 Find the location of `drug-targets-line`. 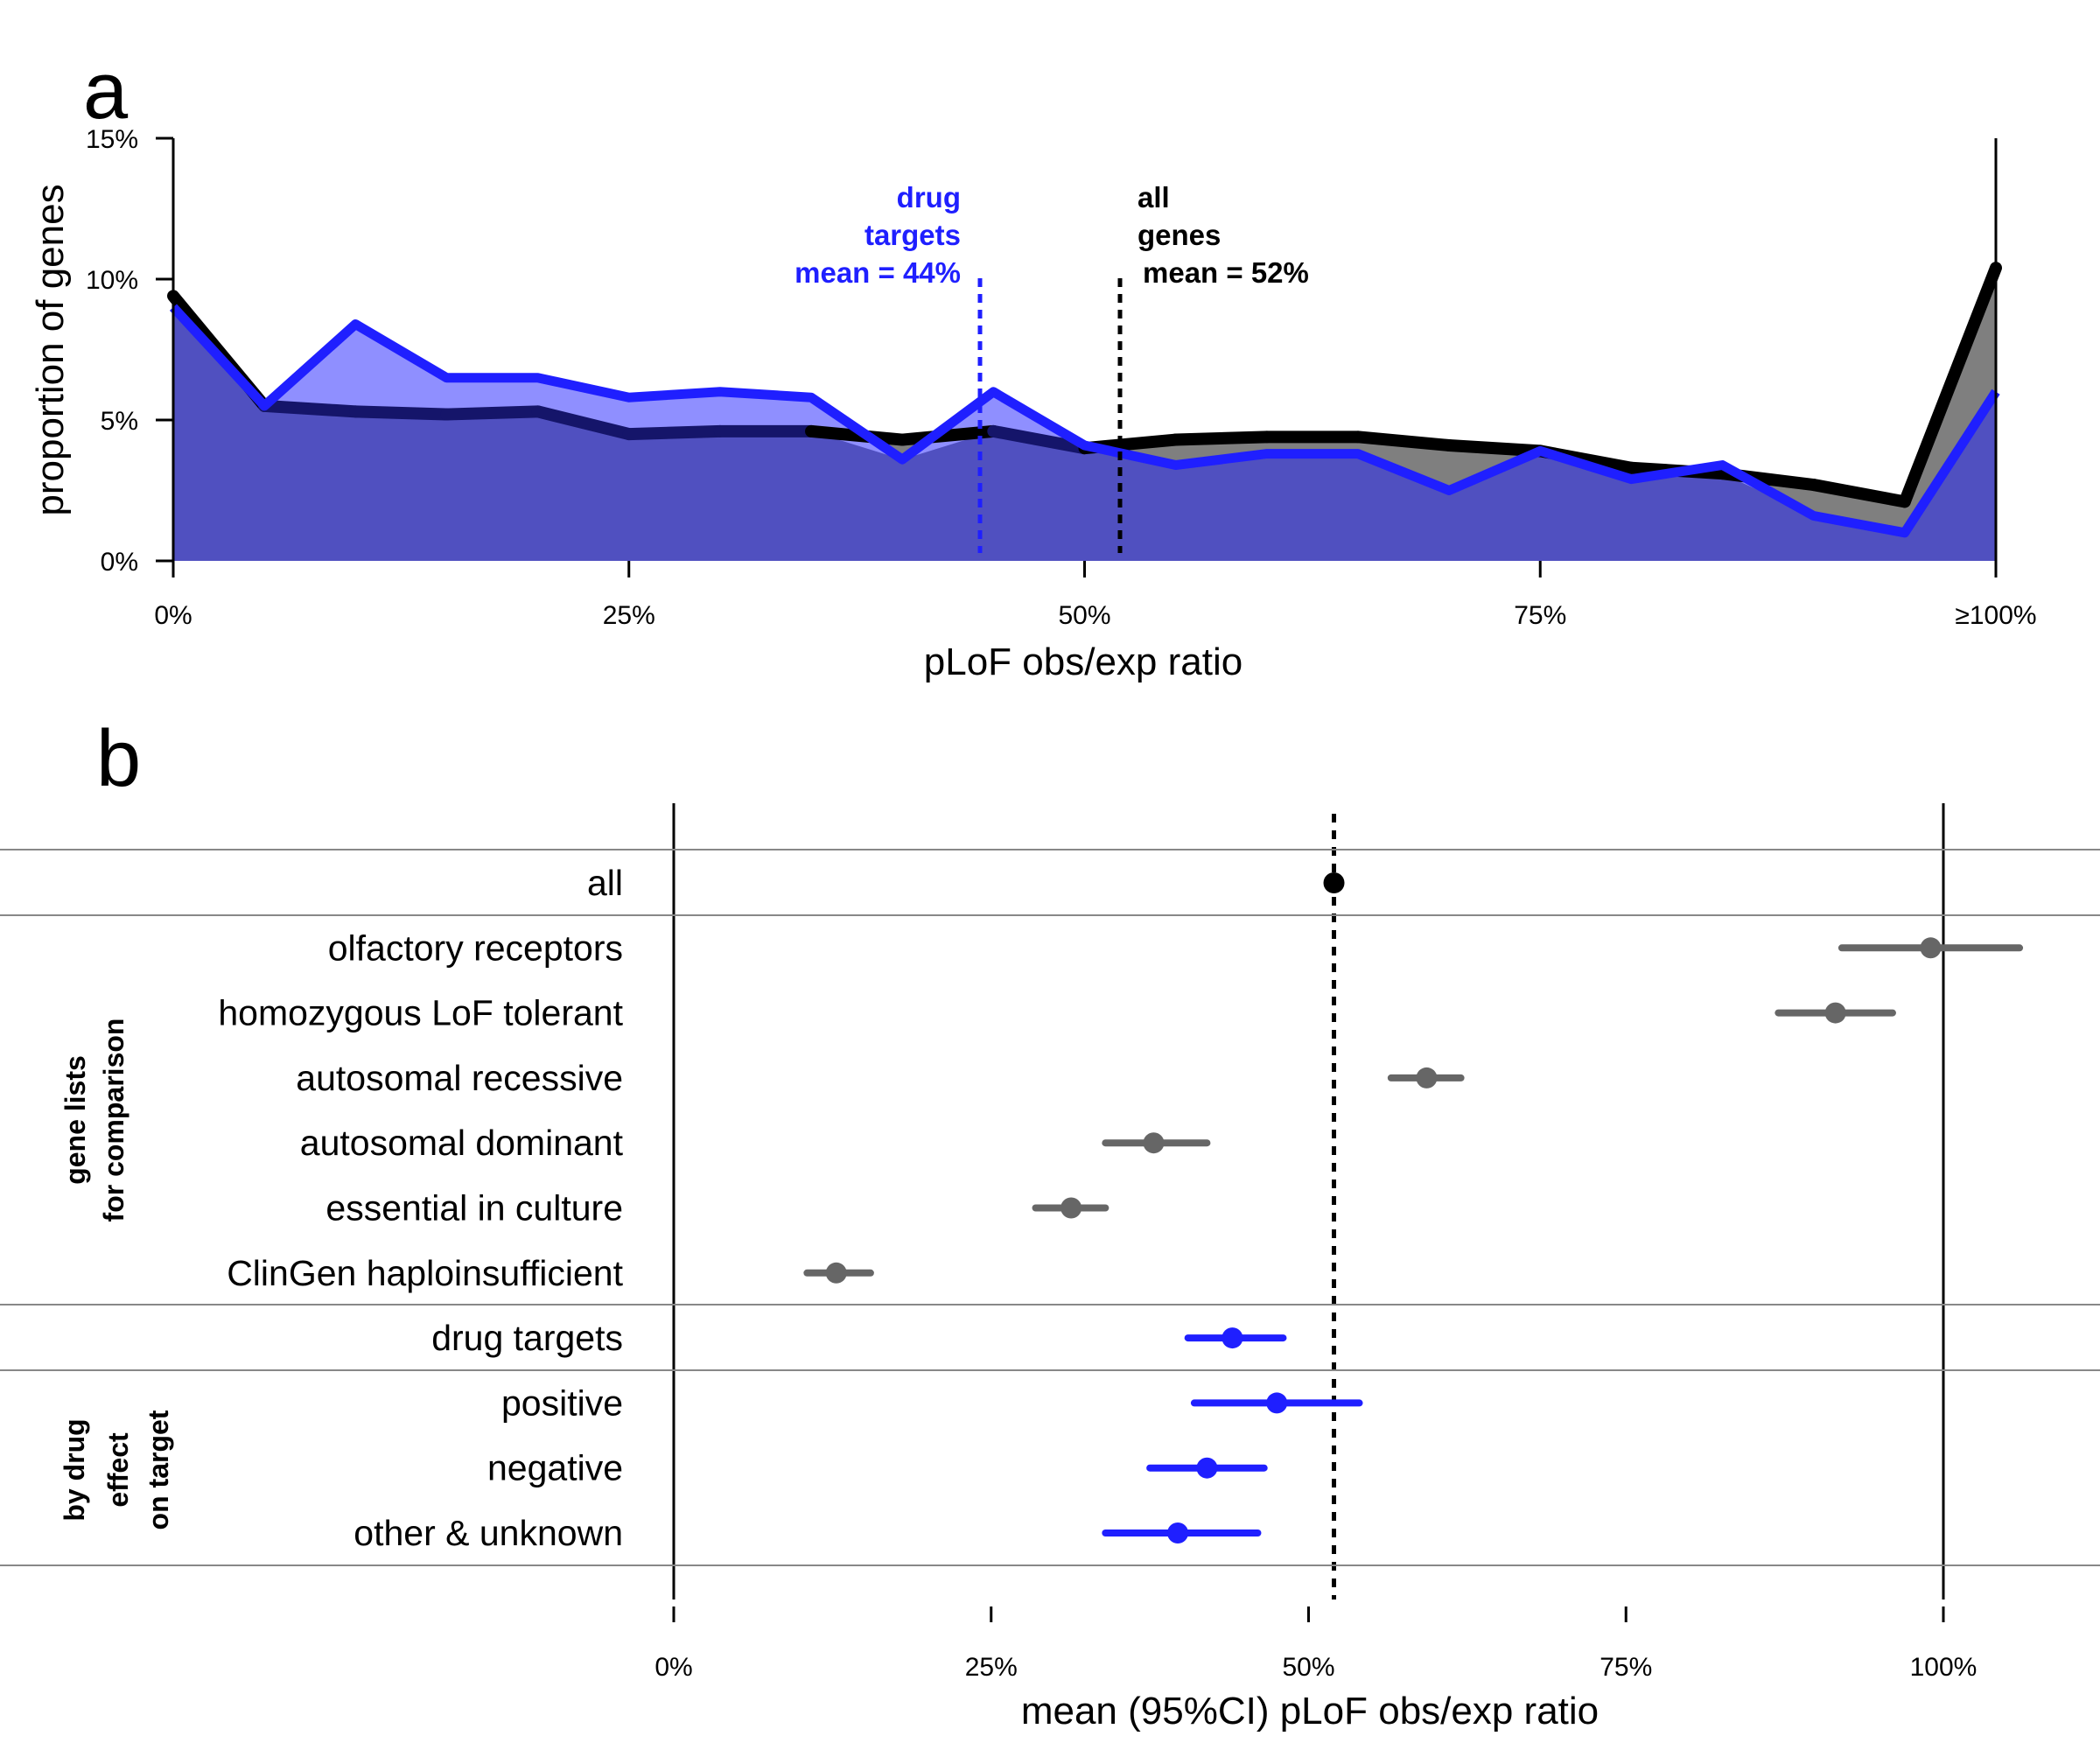

drug-targets-line is located at coordinates (1084, 421).